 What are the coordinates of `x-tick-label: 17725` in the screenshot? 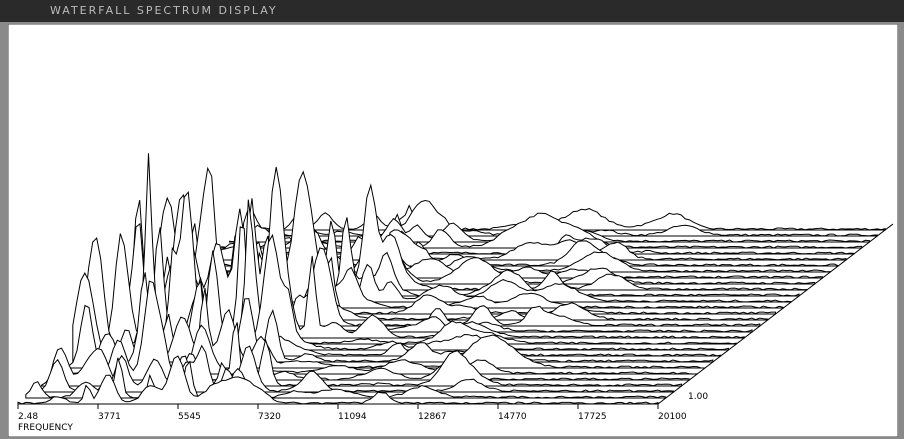 It's located at (592, 417).